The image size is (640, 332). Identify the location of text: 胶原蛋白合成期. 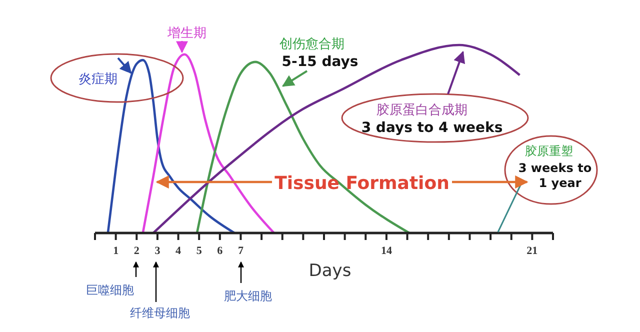
(422, 110).